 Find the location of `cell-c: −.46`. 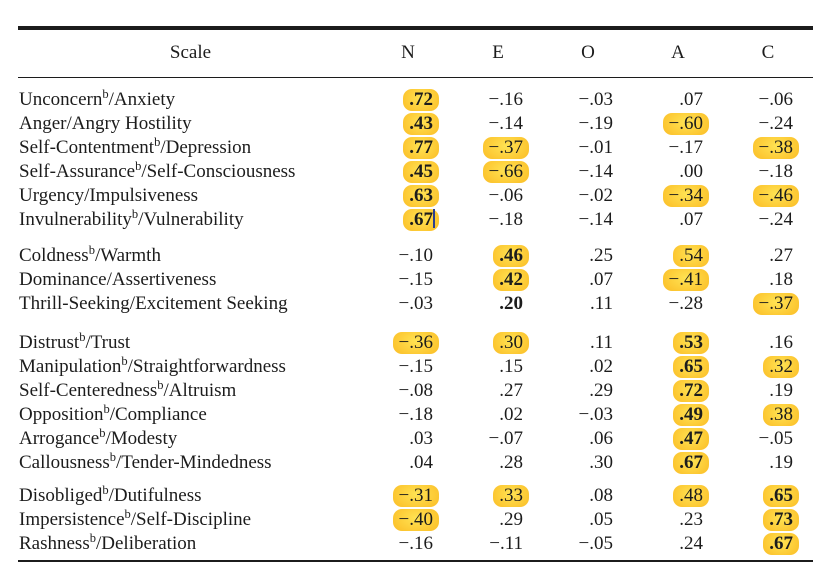

cell-c: −.46 is located at coordinates (768, 196).